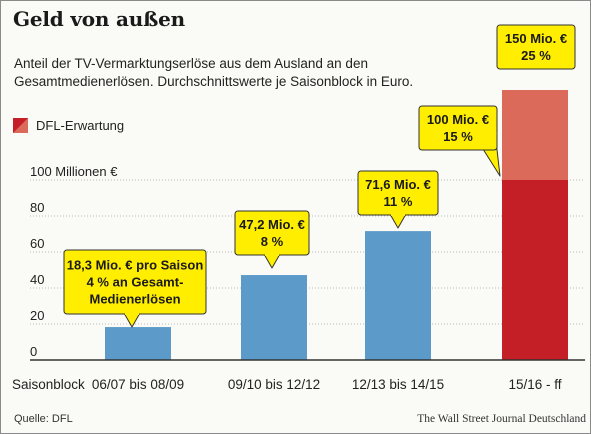  I want to click on callout-label: 47,2 Mio. €, so click(272, 224).